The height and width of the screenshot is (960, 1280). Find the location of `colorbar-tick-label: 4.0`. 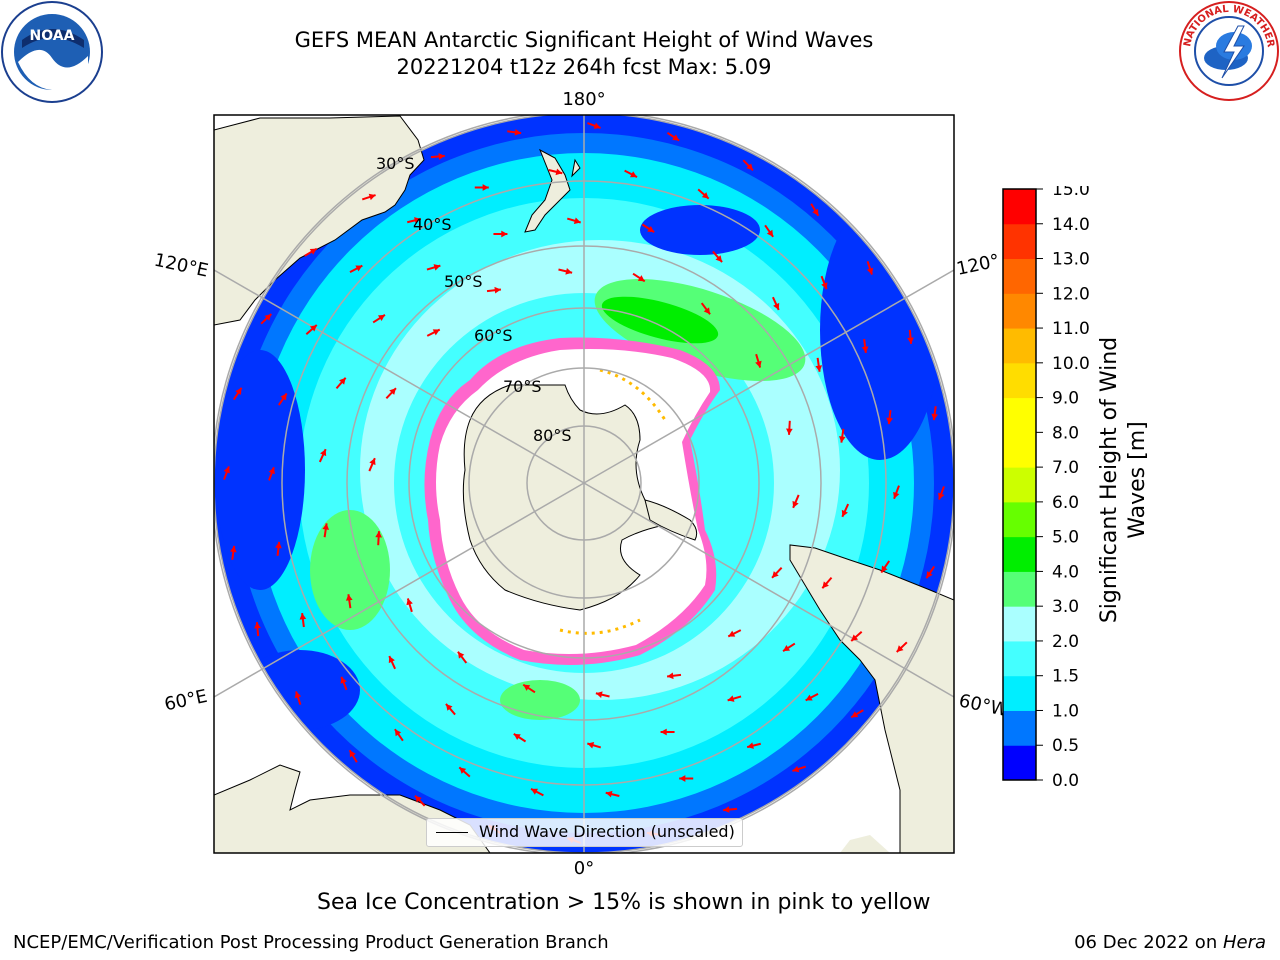

colorbar-tick-label: 4.0 is located at coordinates (1065, 572).